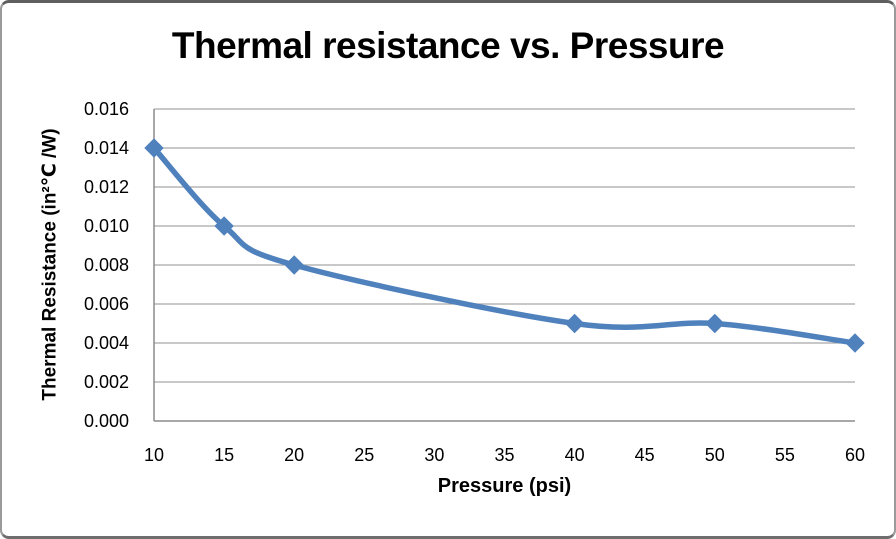 The width and height of the screenshot is (896, 539). What do you see at coordinates (106, 304) in the screenshot?
I see `y-tick-label: 0.006` at bounding box center [106, 304].